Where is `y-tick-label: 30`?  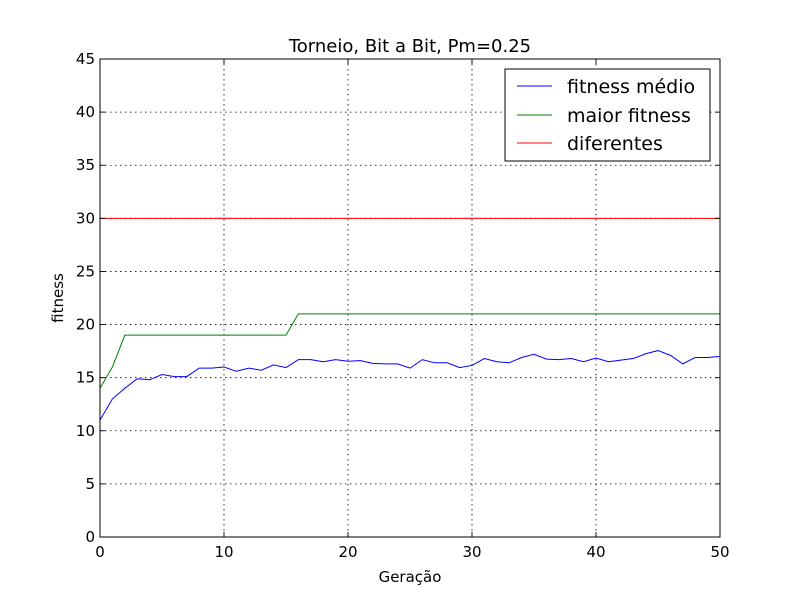 y-tick-label: 30 is located at coordinates (85, 218).